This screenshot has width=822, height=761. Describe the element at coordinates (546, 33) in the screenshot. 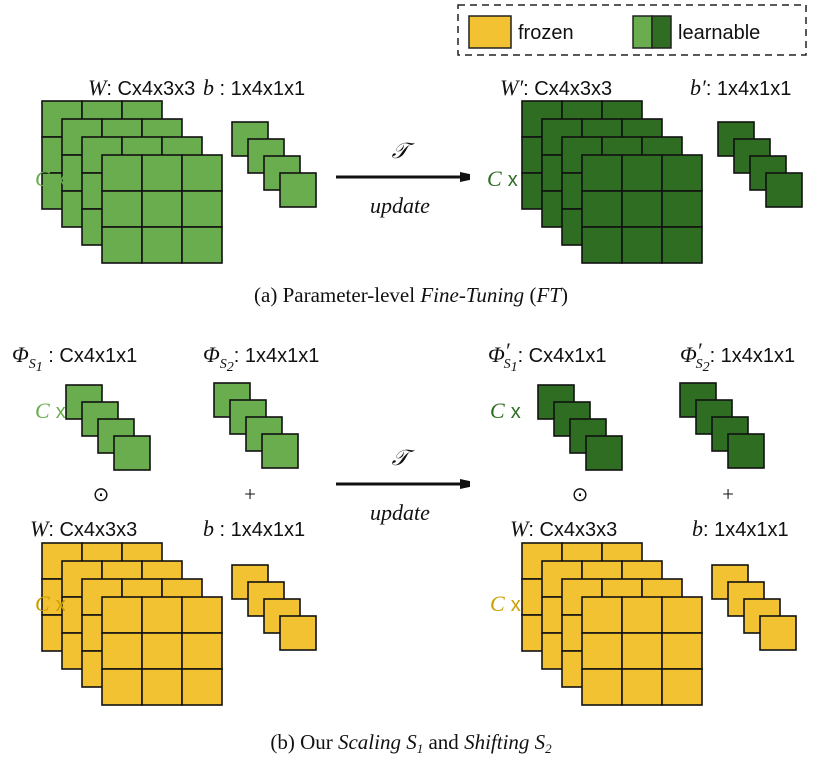

I see `legend-frozen: frozen` at that location.